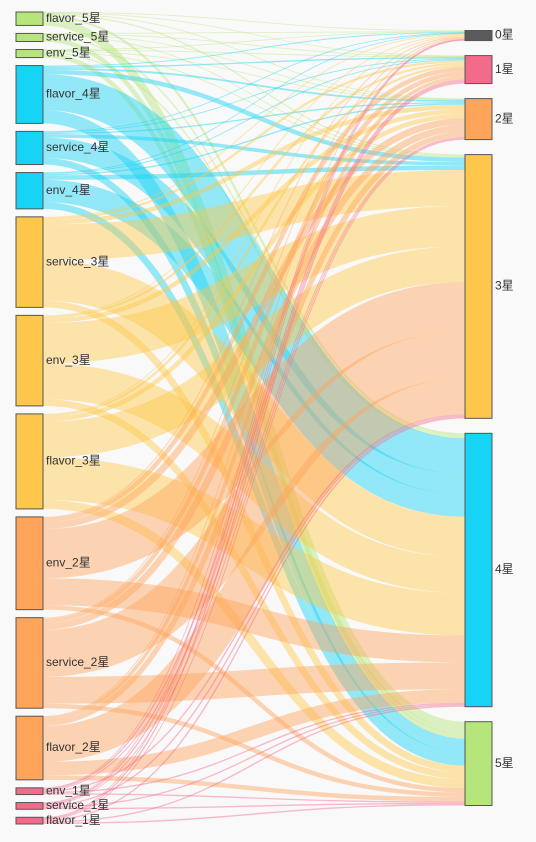 Image resolution: width=536 pixels, height=842 pixels. What do you see at coordinates (68, 190) in the screenshot?
I see `label-env-4-star: env_4星` at bounding box center [68, 190].